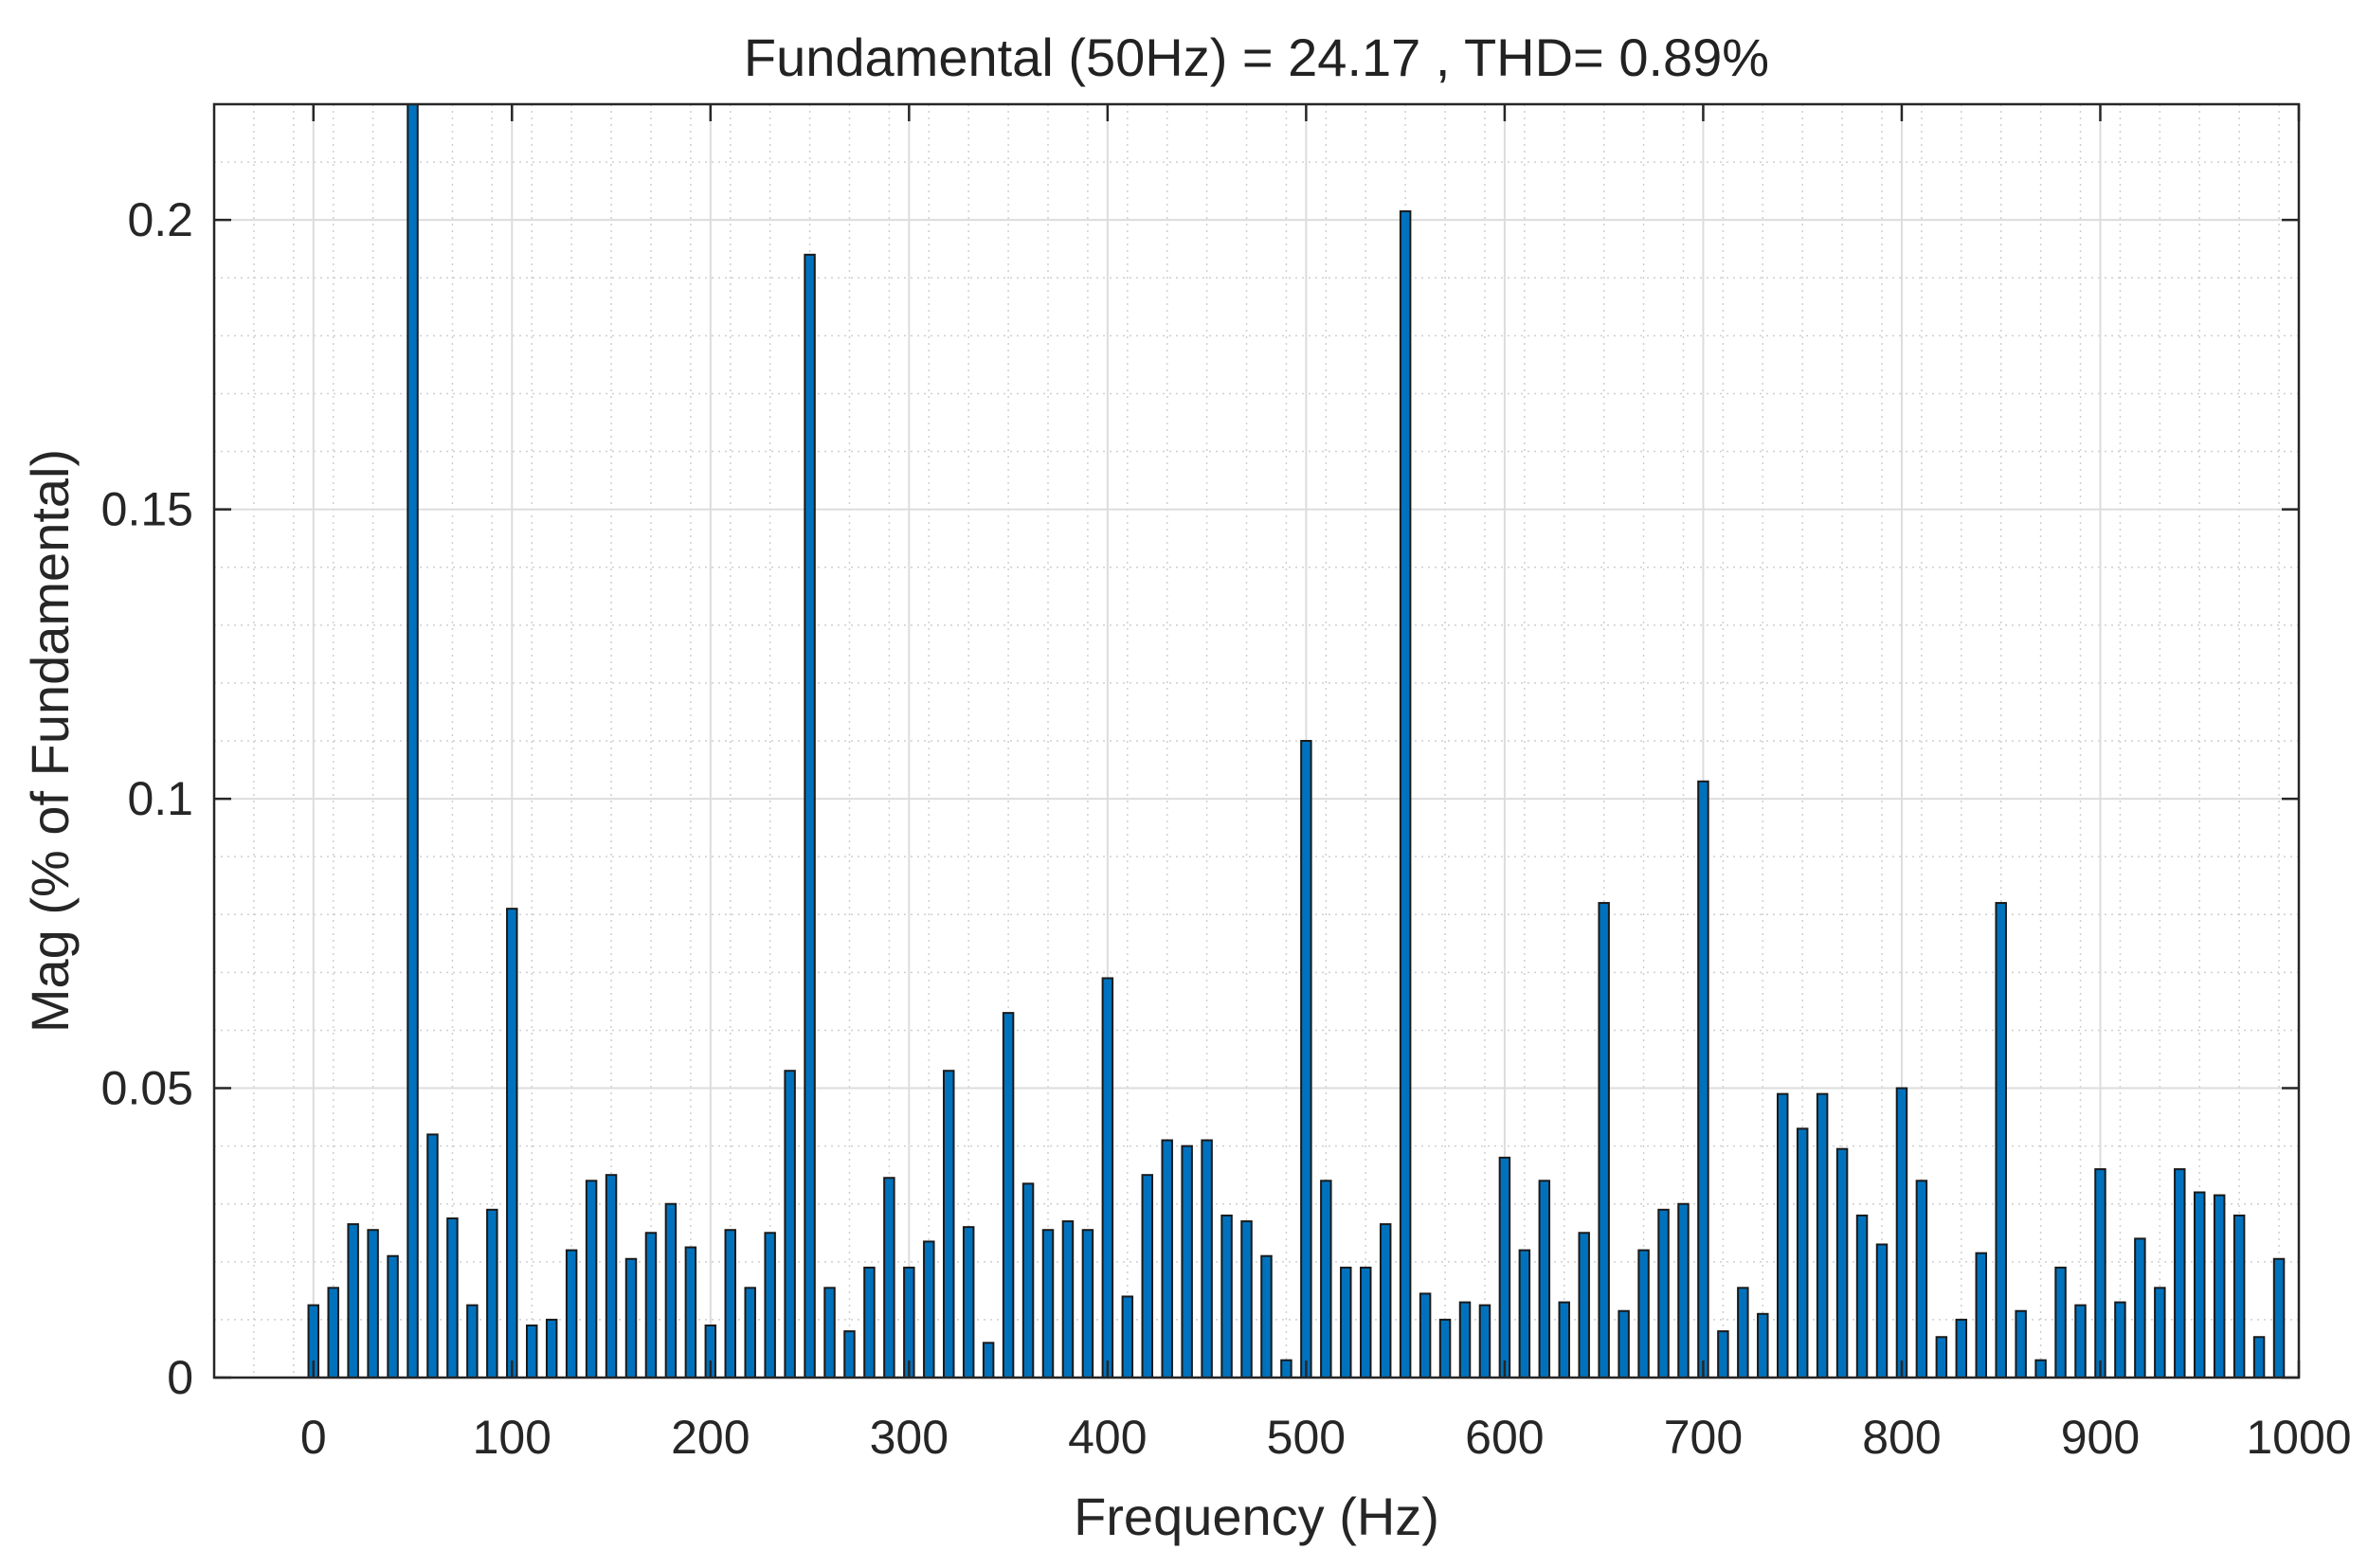 The width and height of the screenshot is (2368, 1568). What do you see at coordinates (711, 1437) in the screenshot?
I see `x-tick-label: 200` at bounding box center [711, 1437].